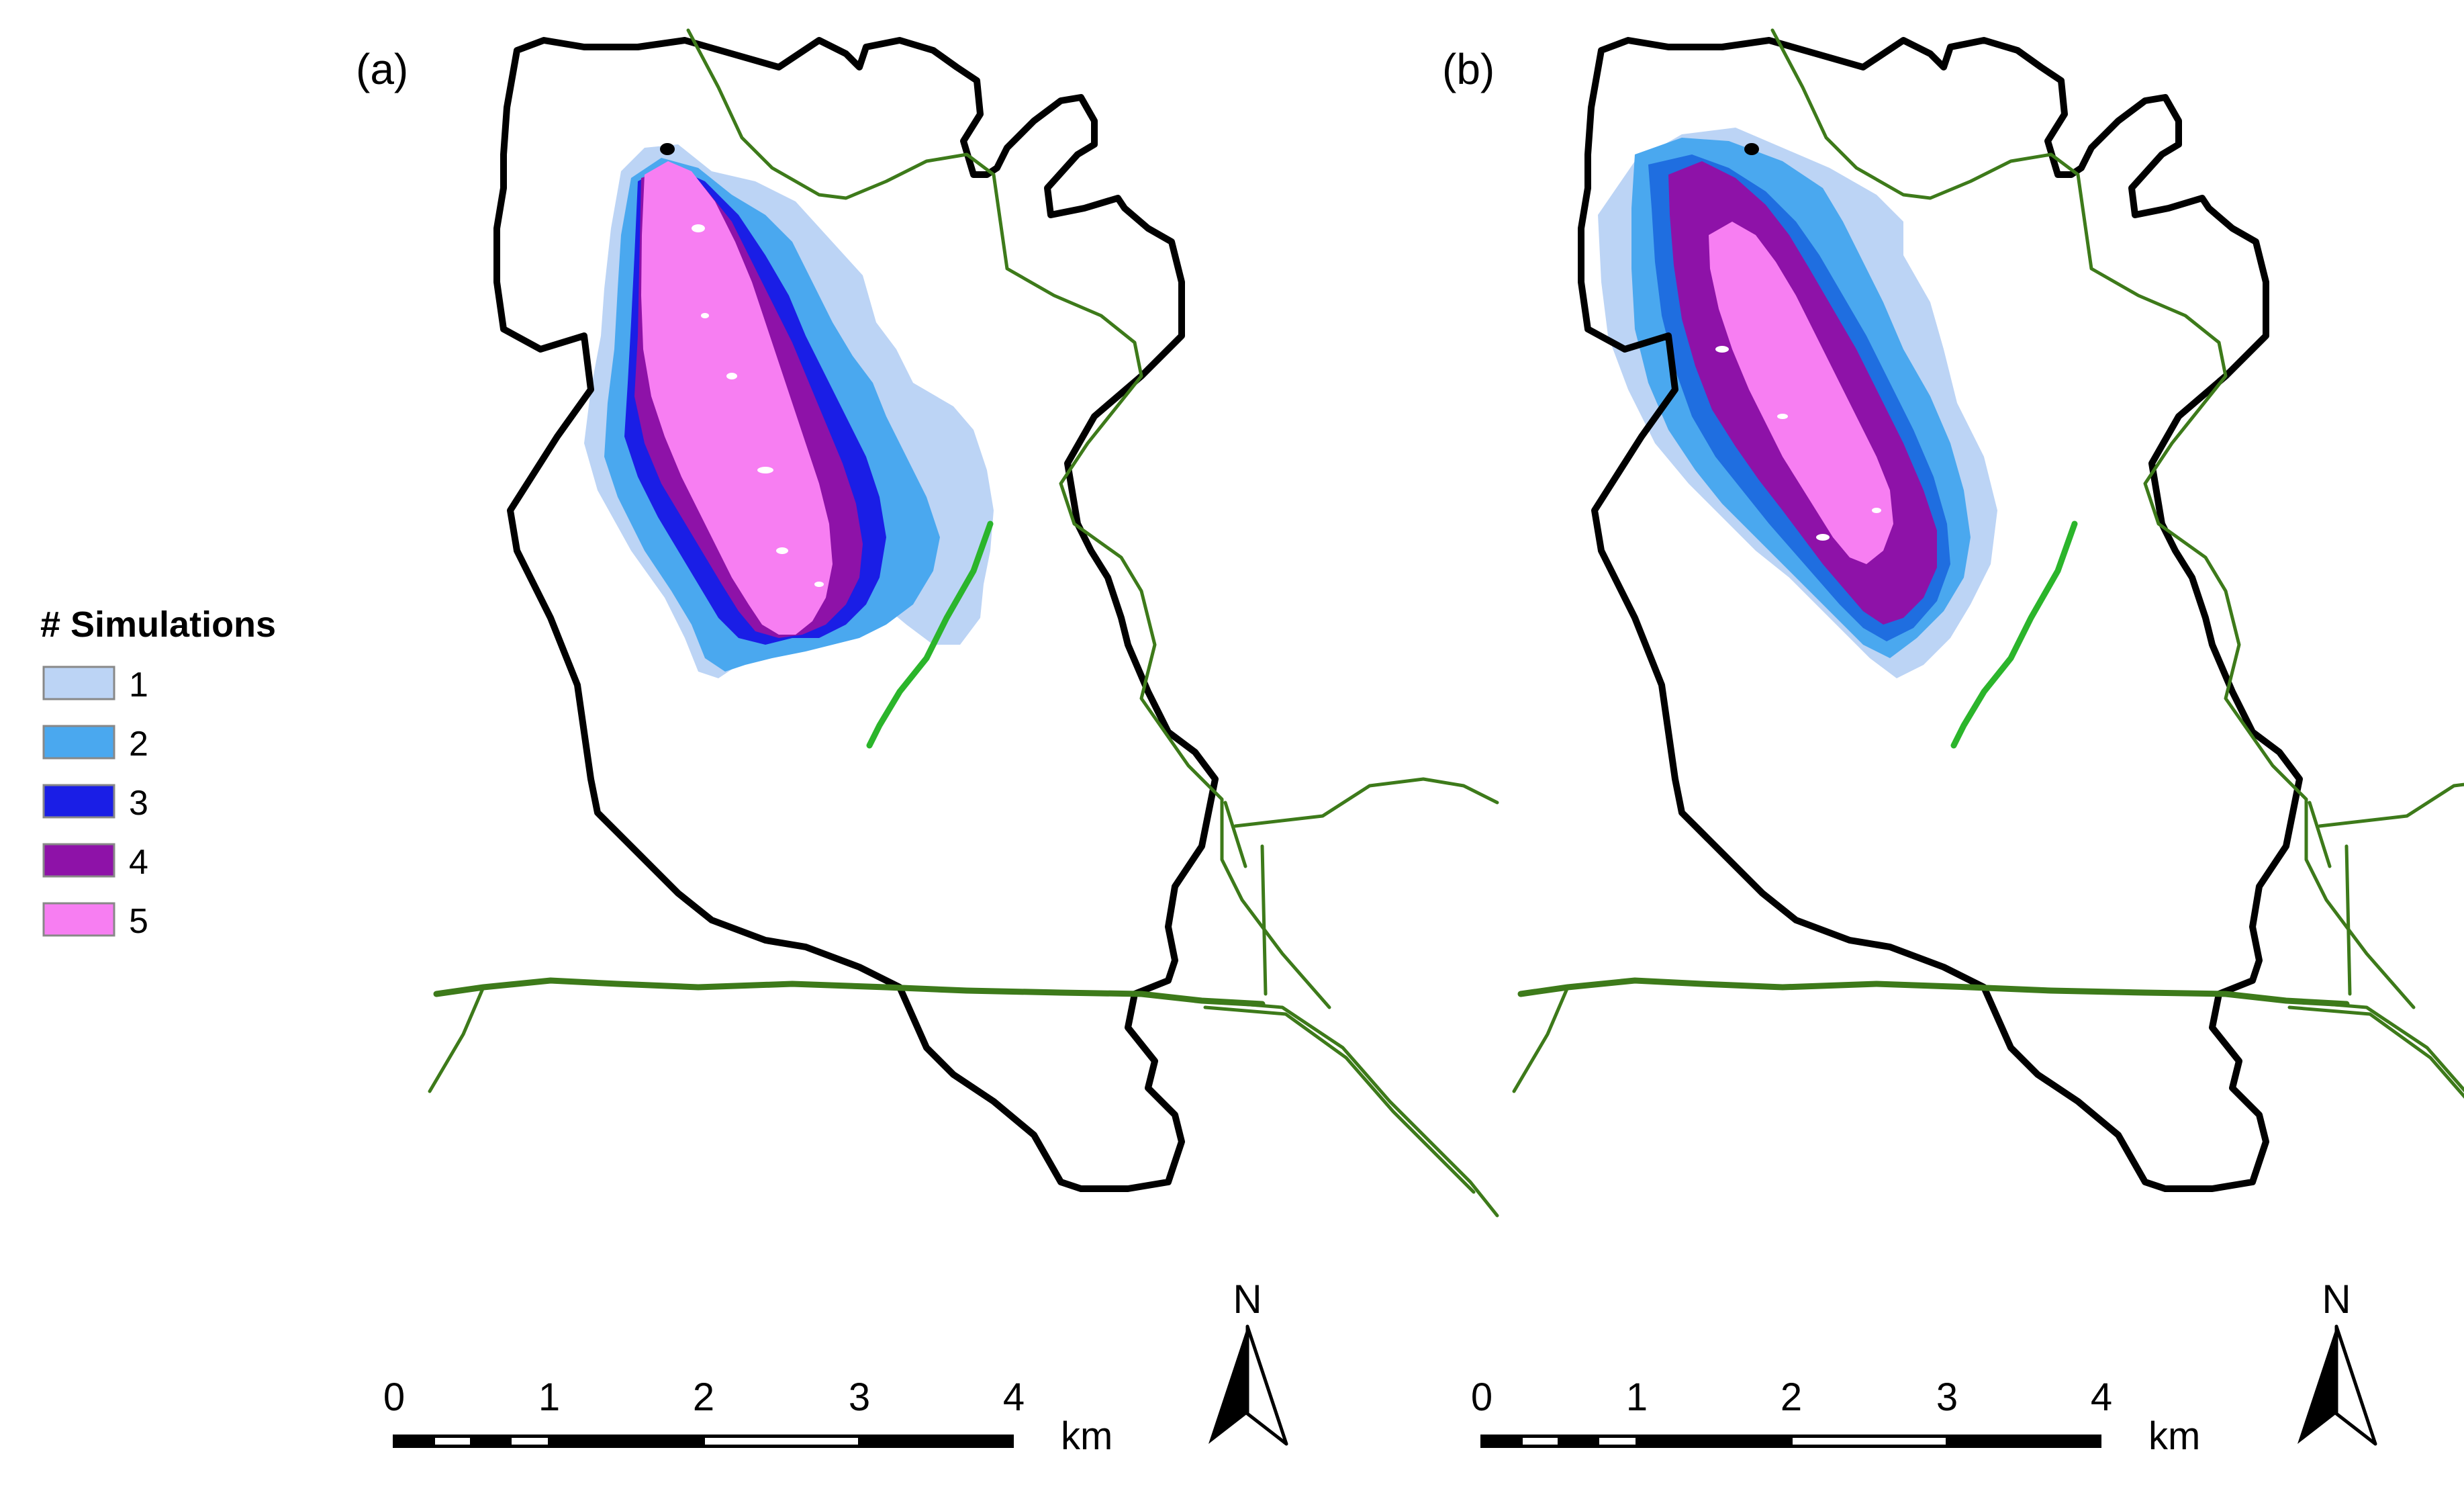 The width and height of the screenshot is (2464, 1501). I want to click on legend-label: 5, so click(138, 921).